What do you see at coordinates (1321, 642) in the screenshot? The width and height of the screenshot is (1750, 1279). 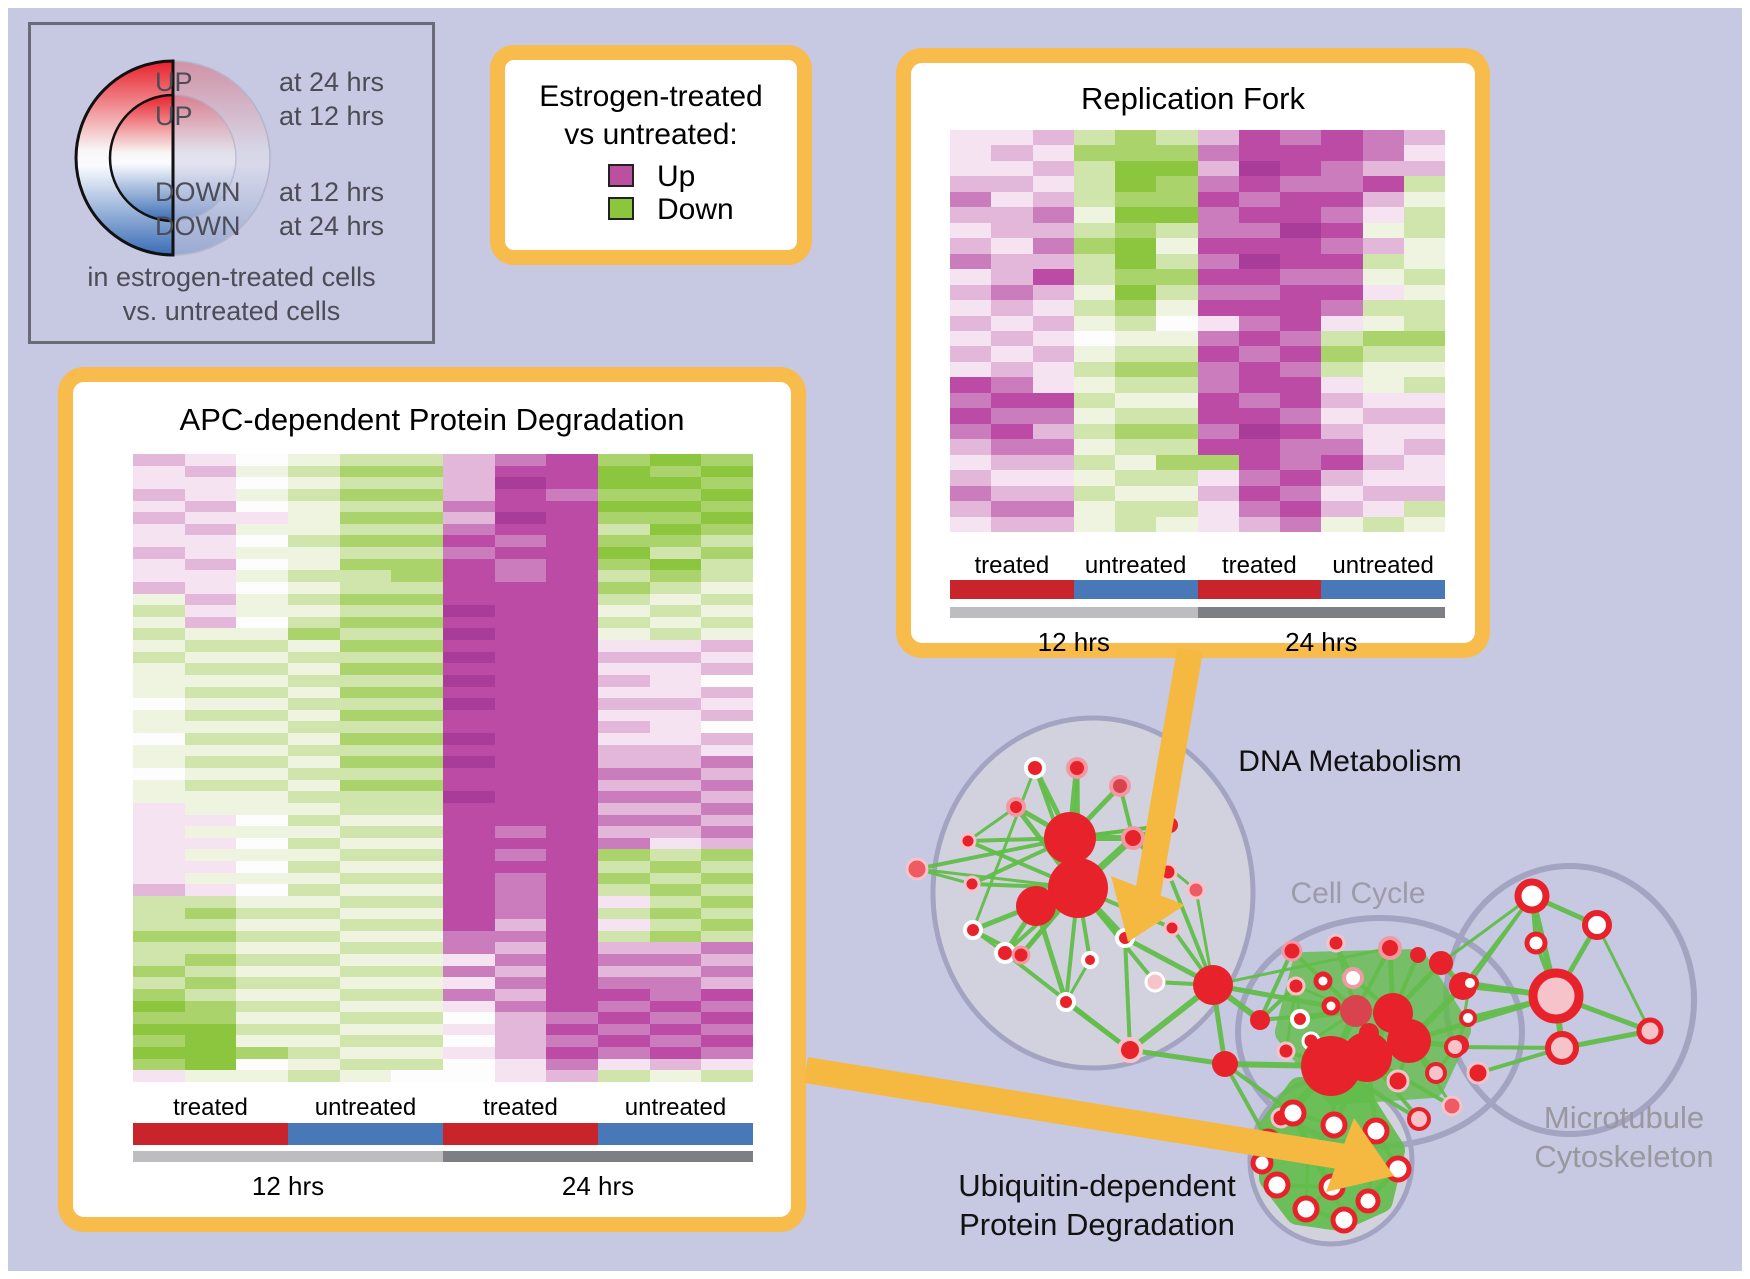 I see `time-label: 24 hrs` at bounding box center [1321, 642].